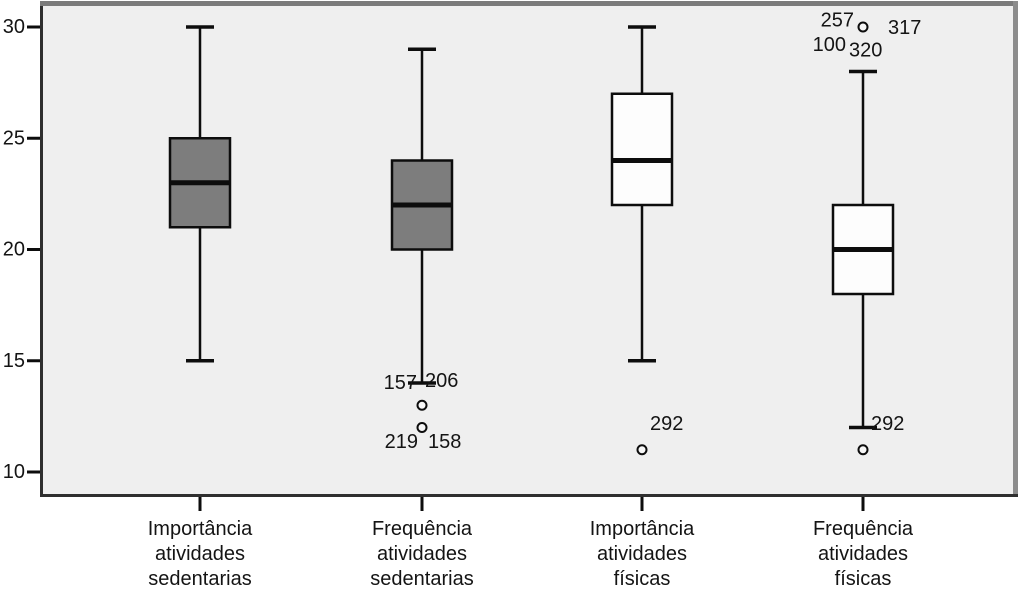 This screenshot has height=592, width=1024. Describe the element at coordinates (14, 138) in the screenshot. I see `y-axis-tick-label: 25` at that location.